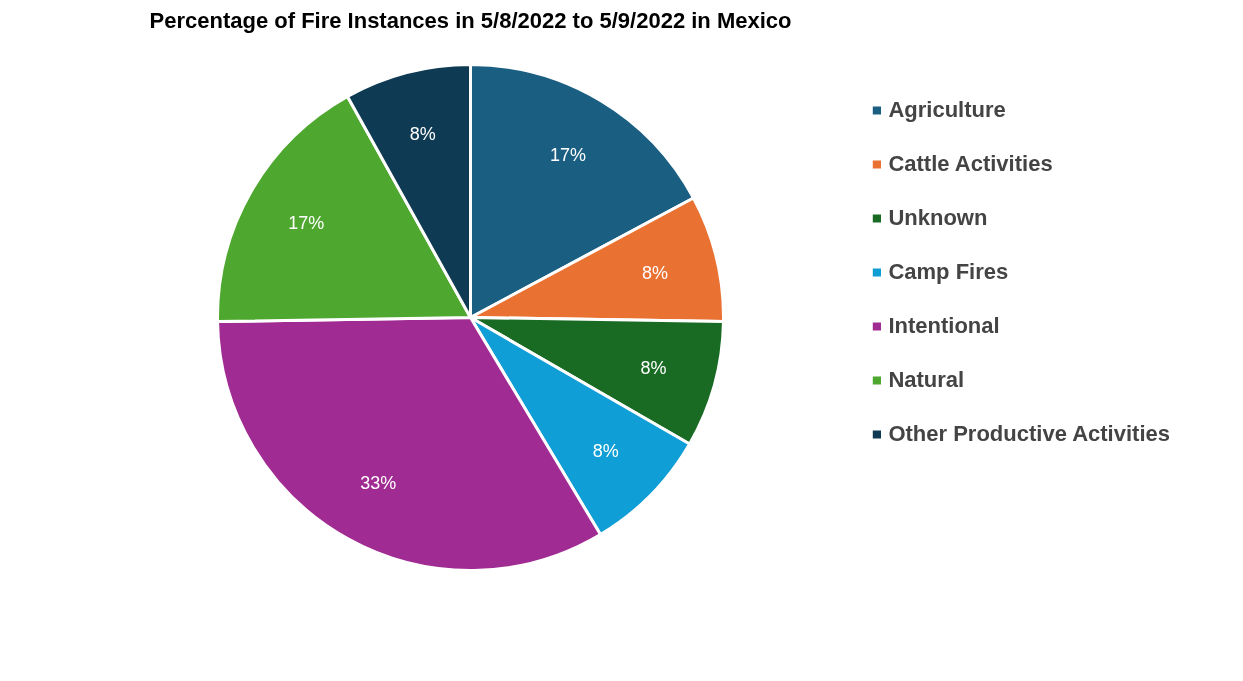  I want to click on data-label: 33%, so click(378, 483).